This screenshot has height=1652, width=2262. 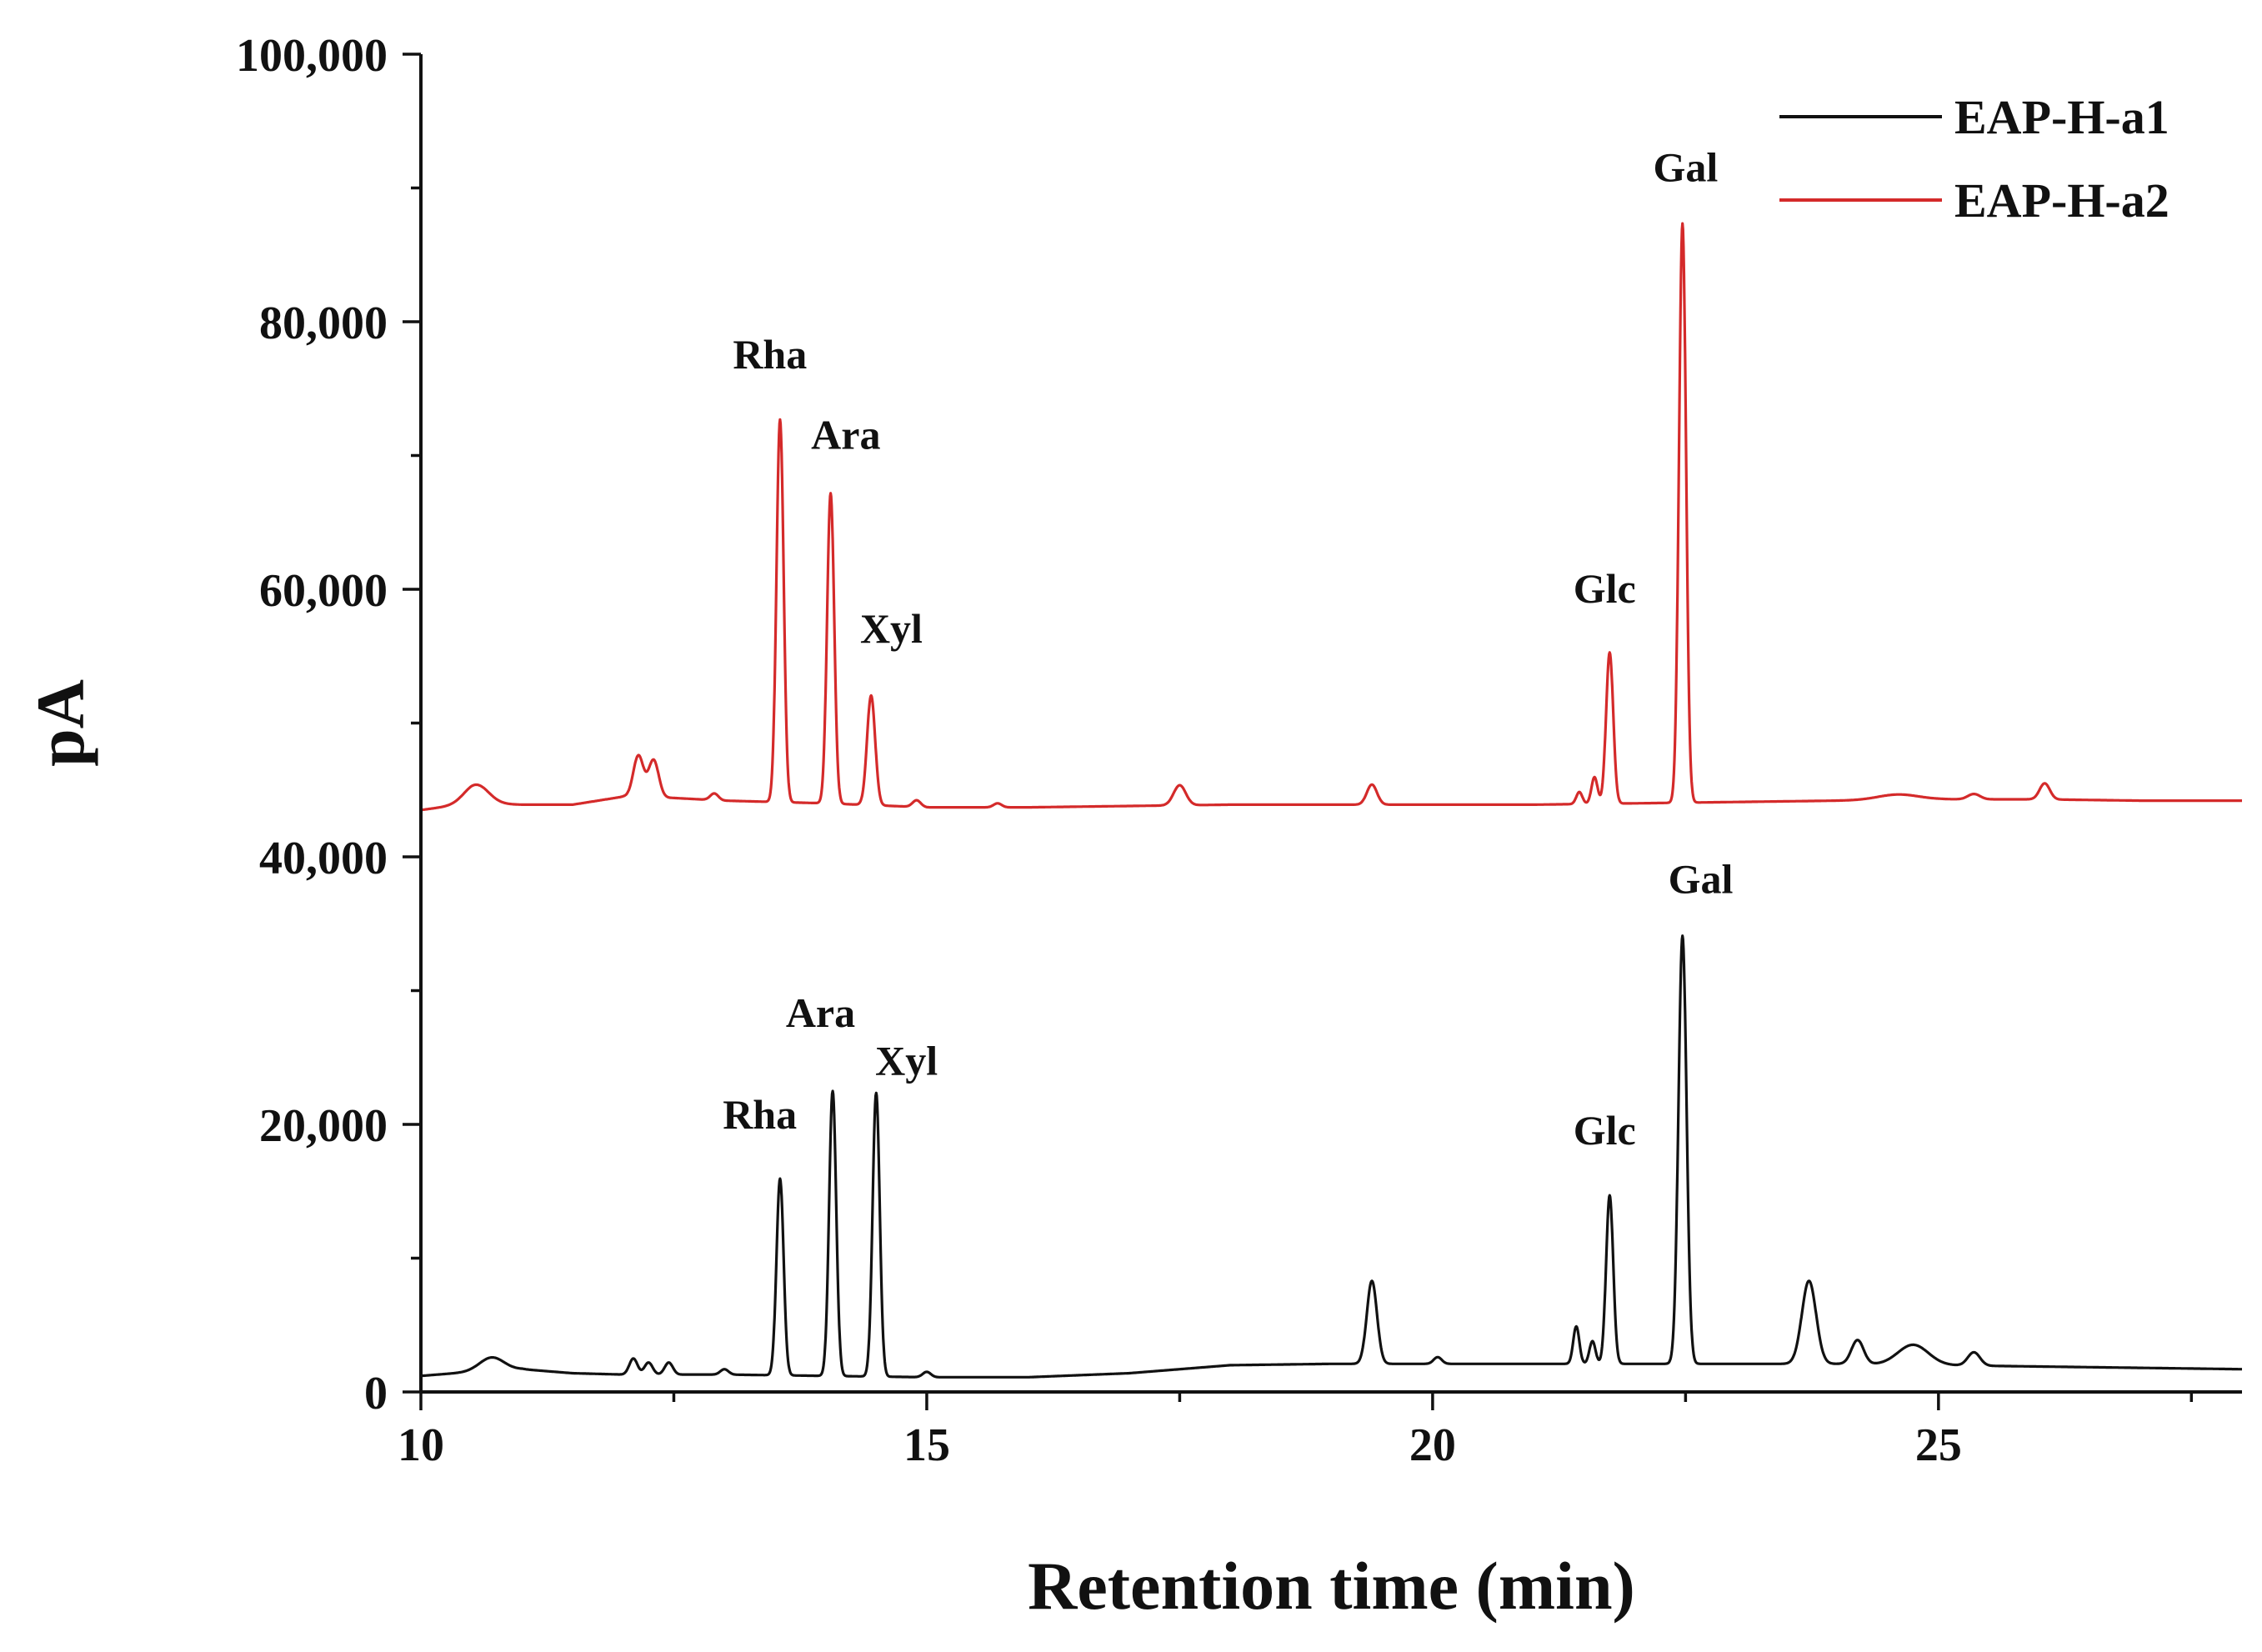 What do you see at coordinates (1432, 1445) in the screenshot?
I see `x-tick-label: 20` at bounding box center [1432, 1445].